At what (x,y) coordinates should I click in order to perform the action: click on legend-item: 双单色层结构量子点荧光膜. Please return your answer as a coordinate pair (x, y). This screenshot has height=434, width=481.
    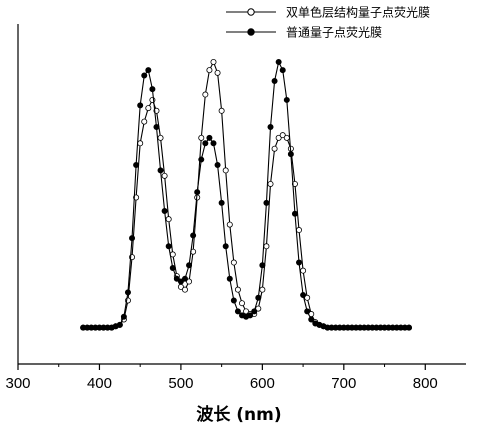
    Looking at the image, I should click on (328, 12).